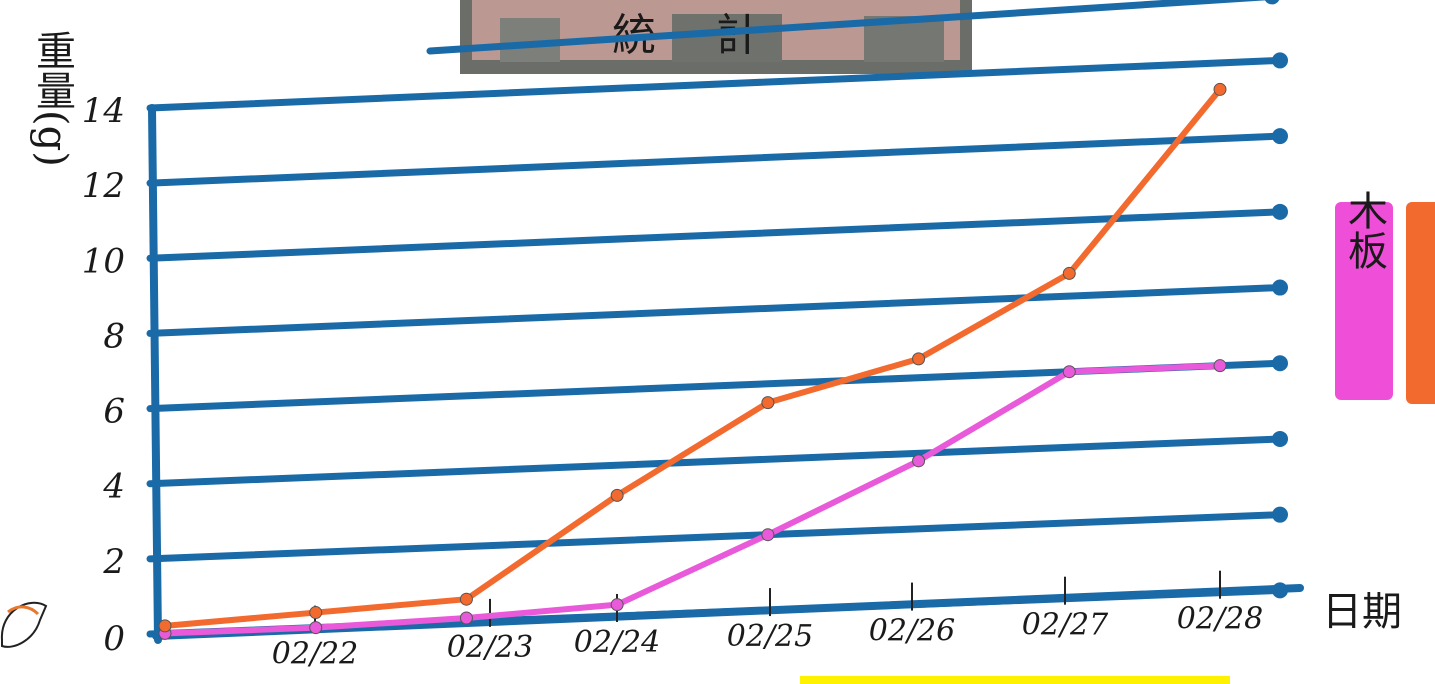 The image size is (1435, 684). I want to click on x-tick-label: 02/22, so click(315, 654).